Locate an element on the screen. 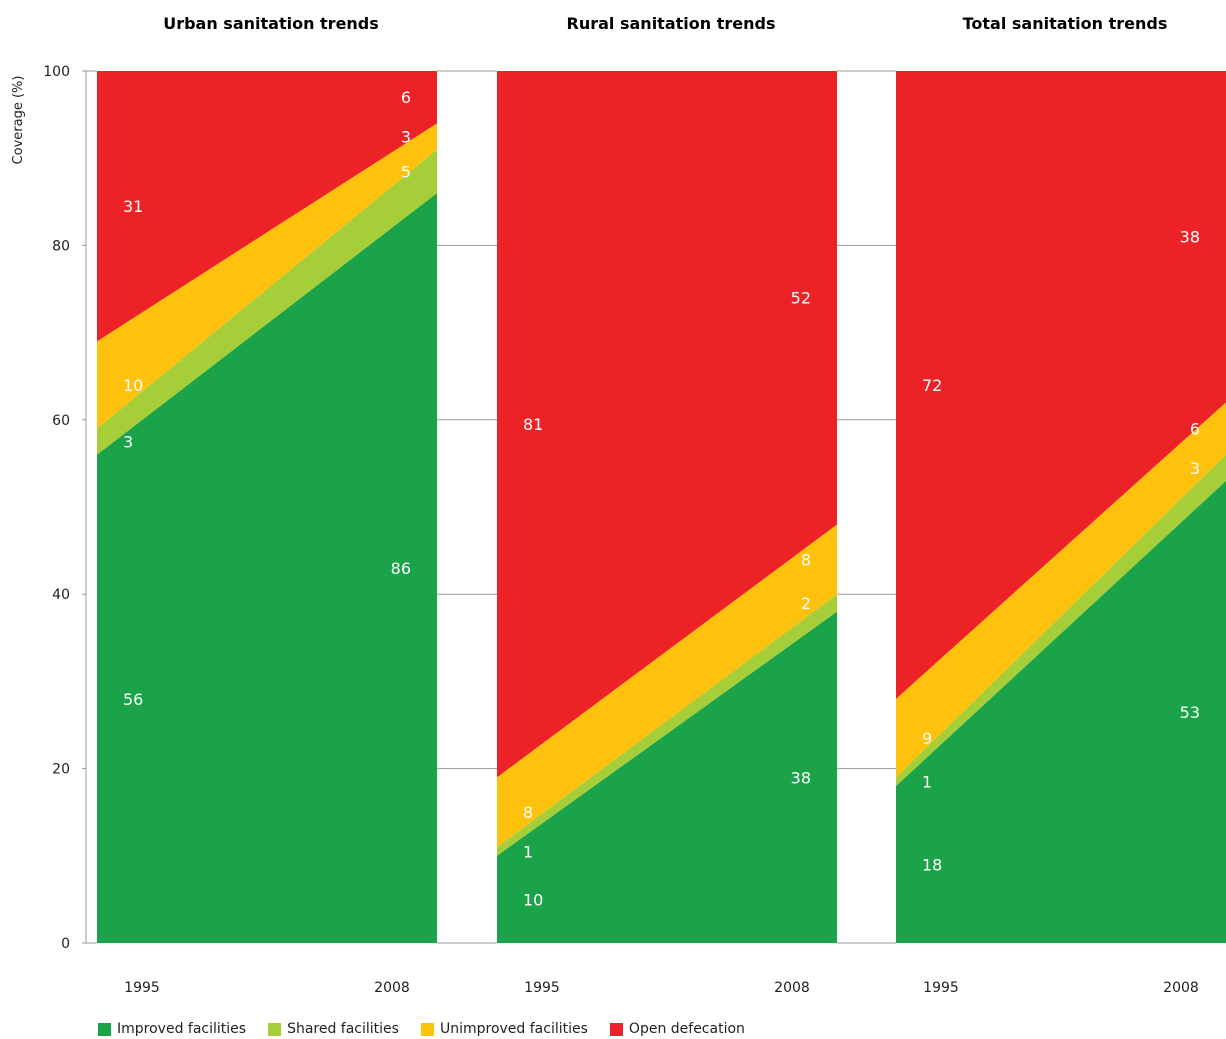 The image size is (1226, 1039). legend-label-unimproved: Unimproved facilities is located at coordinates (513, 1029).